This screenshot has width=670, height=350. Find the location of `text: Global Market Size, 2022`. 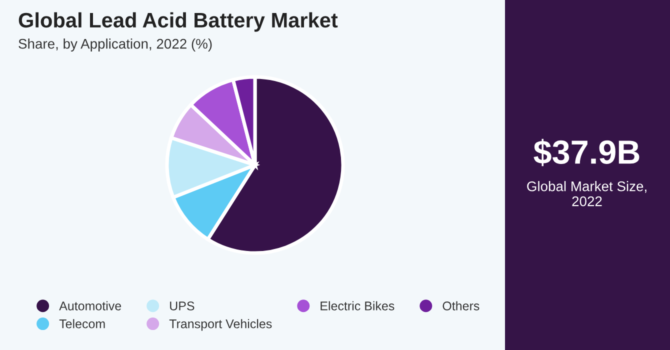

text: Global Market Size, 2022 is located at coordinates (586, 193).